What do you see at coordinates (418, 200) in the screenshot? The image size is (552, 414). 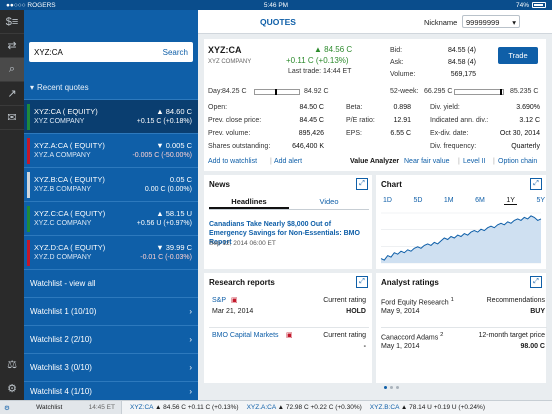 I see `range-5d: 5D` at bounding box center [418, 200].